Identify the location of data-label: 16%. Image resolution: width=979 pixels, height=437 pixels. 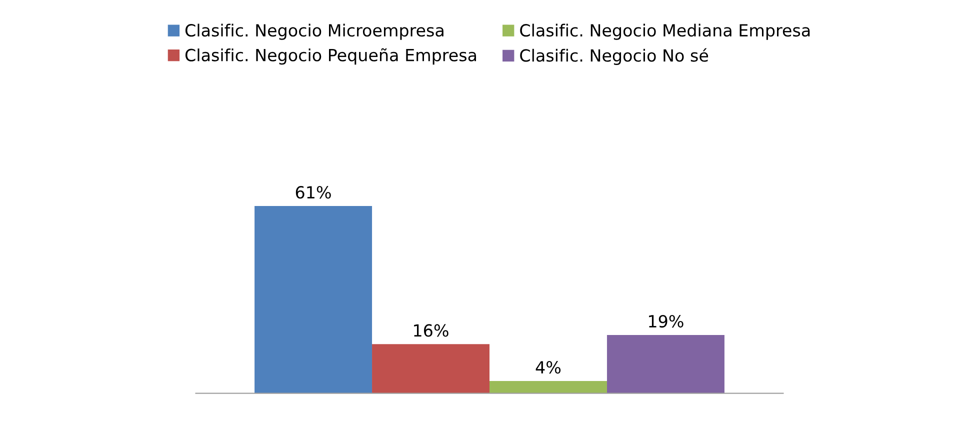
(431, 330).